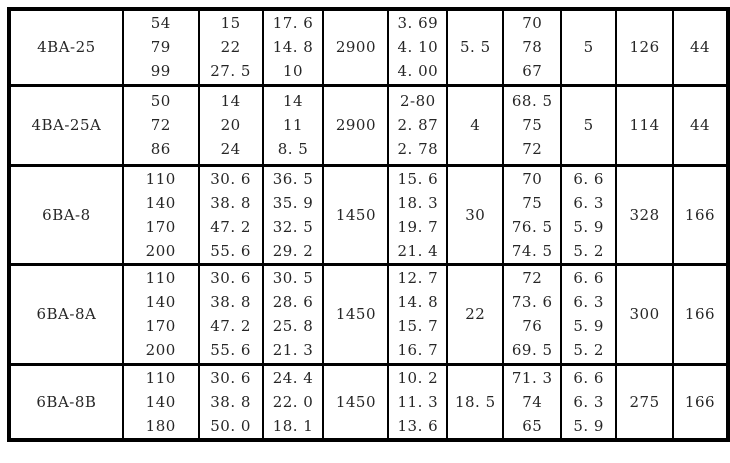 The height and width of the screenshot is (463, 730). Describe the element at coordinates (293, 350) in the screenshot. I see `cell-line: 21. 3` at that location.